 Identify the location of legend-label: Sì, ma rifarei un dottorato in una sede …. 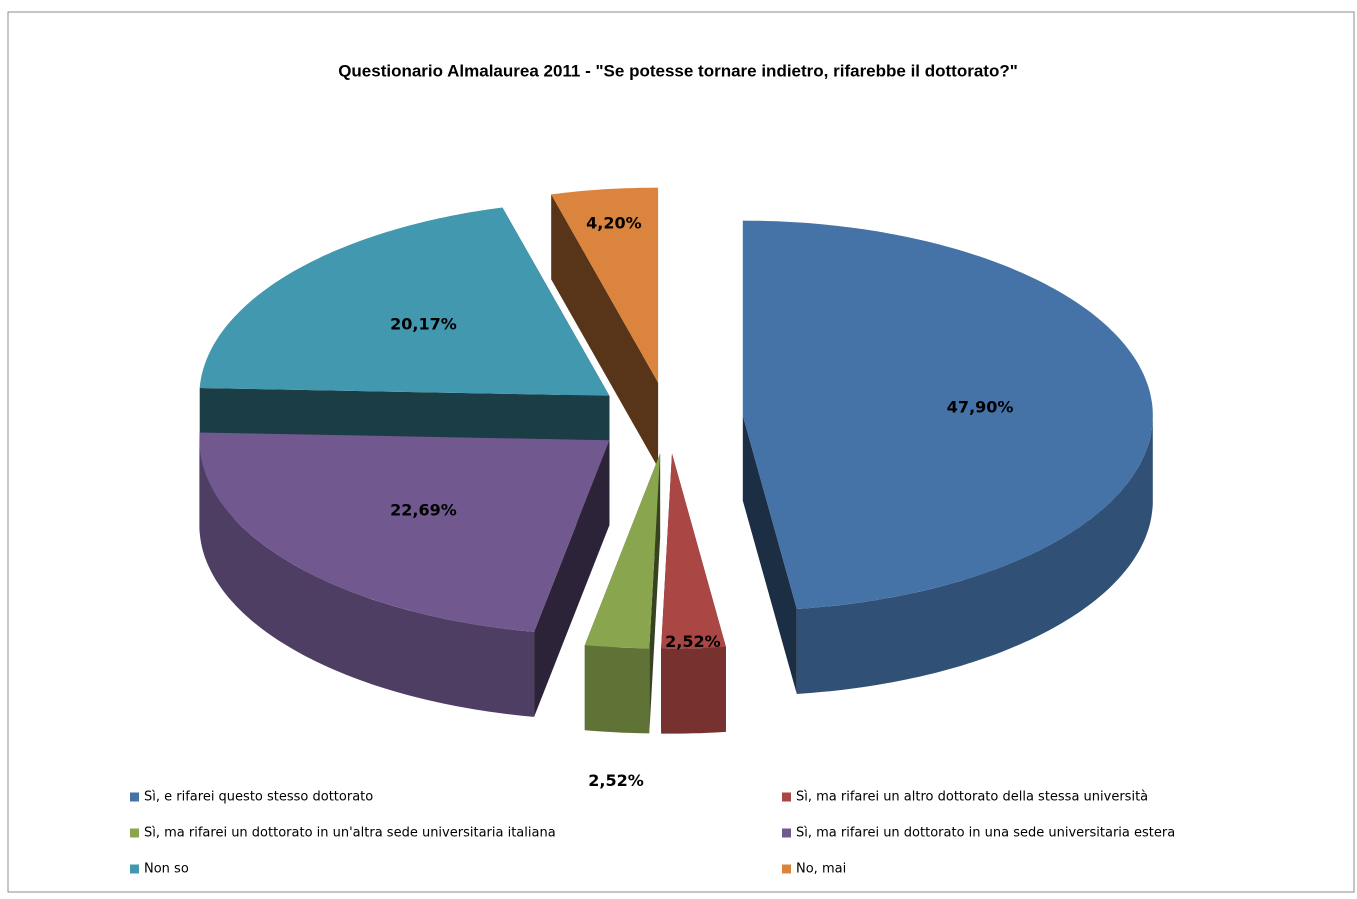
(985, 833).